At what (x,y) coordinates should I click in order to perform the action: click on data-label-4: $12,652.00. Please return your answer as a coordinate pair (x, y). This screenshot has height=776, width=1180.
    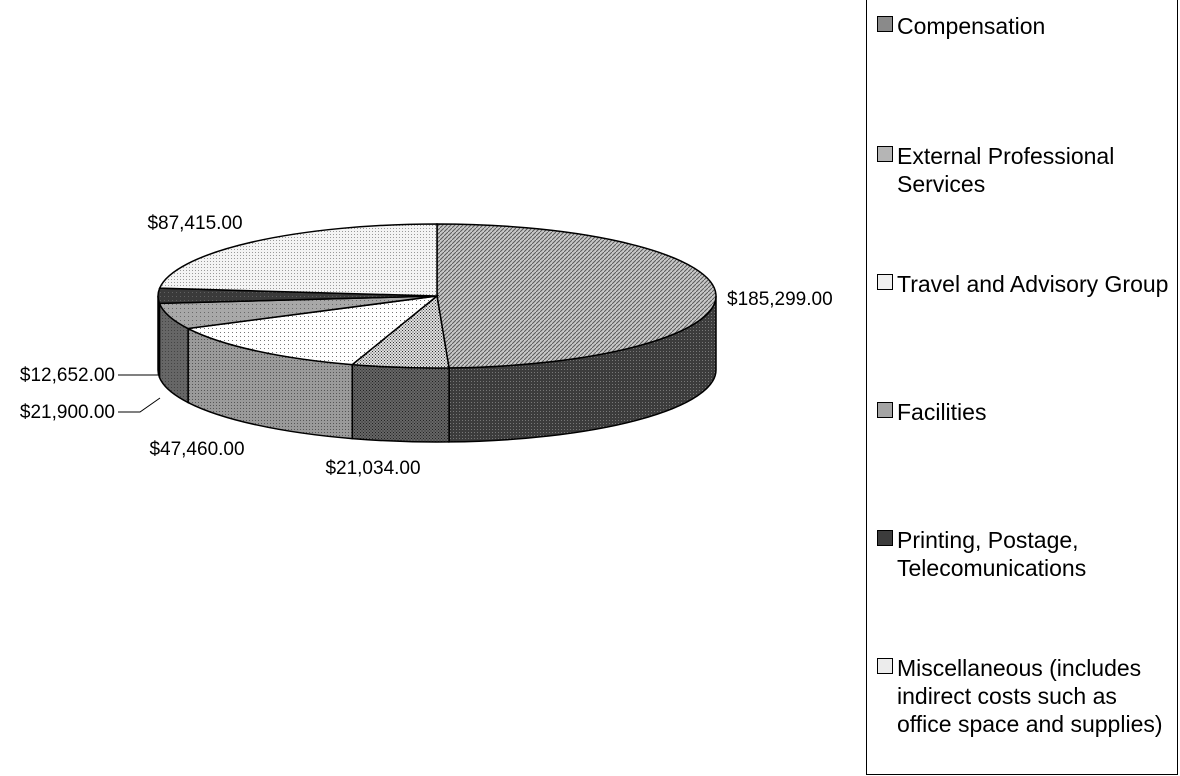
    Looking at the image, I should click on (67, 375).